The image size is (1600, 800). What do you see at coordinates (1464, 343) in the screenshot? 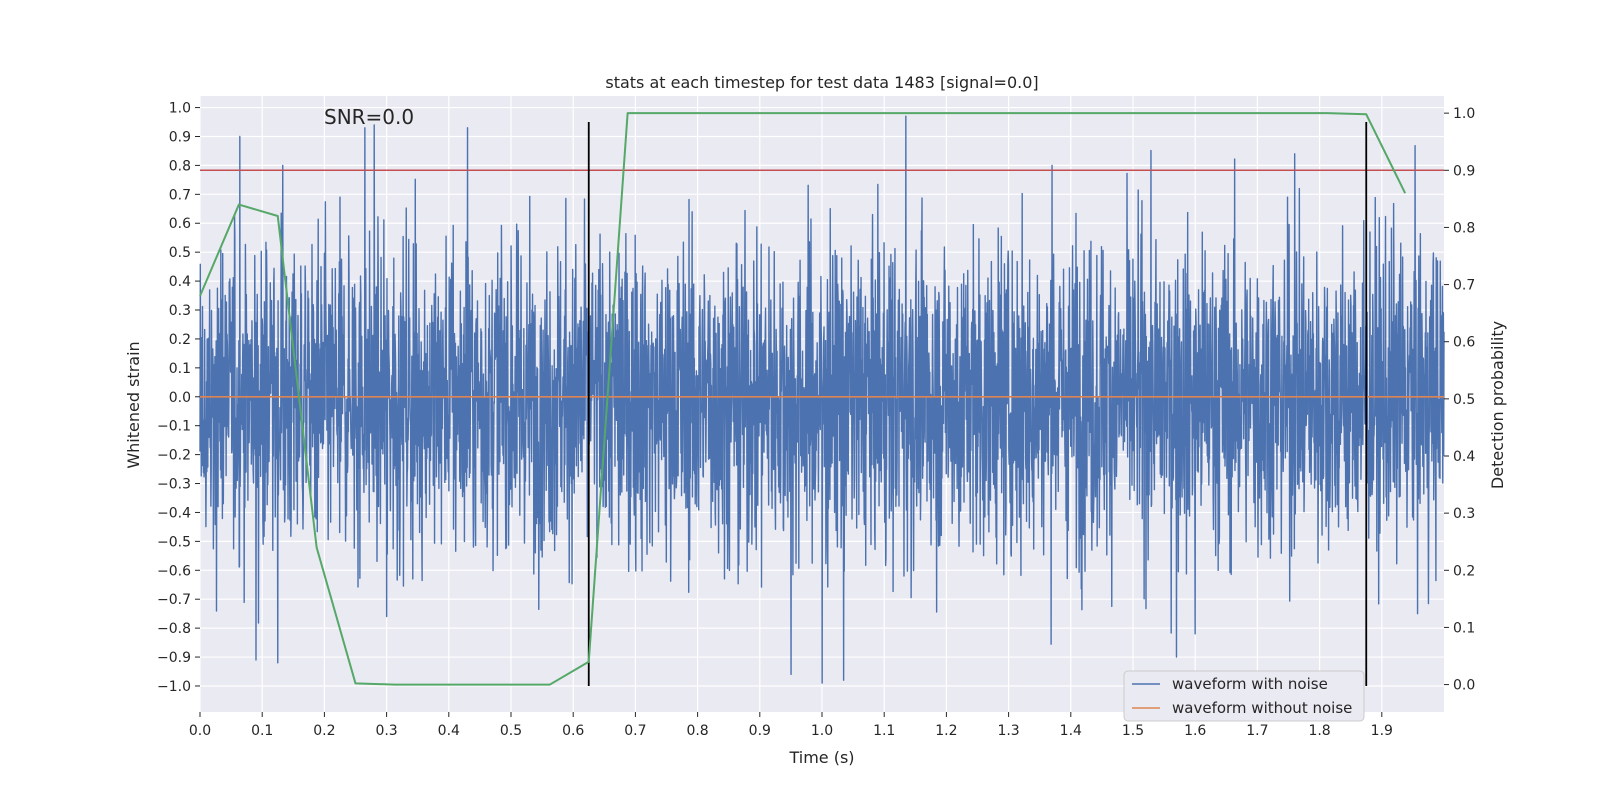
I see `y-right-tick-label: 0.6` at bounding box center [1464, 343].